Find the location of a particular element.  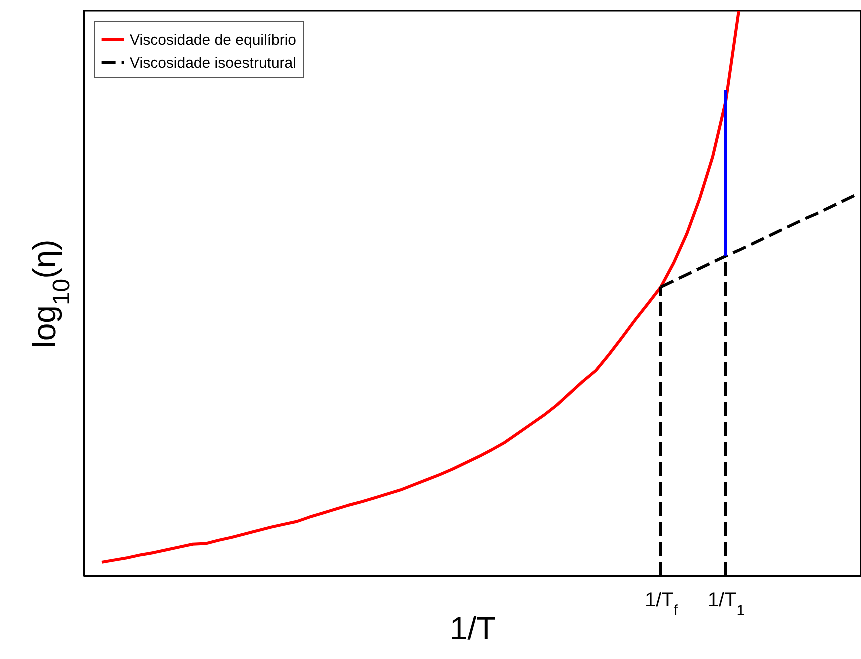

x-tick-label: 1/T$_{1}$ is located at coordinates (727, 604).